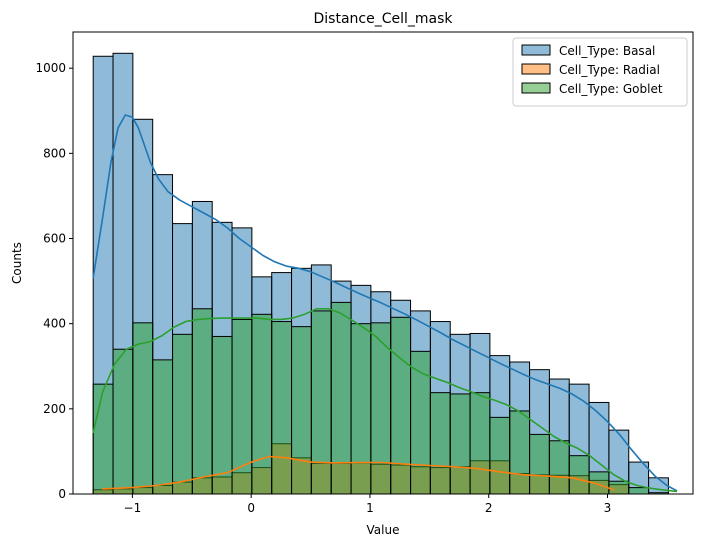 The height and width of the screenshot is (547, 704). Describe the element at coordinates (54, 324) in the screenshot. I see `y-tick-label: 400` at that location.